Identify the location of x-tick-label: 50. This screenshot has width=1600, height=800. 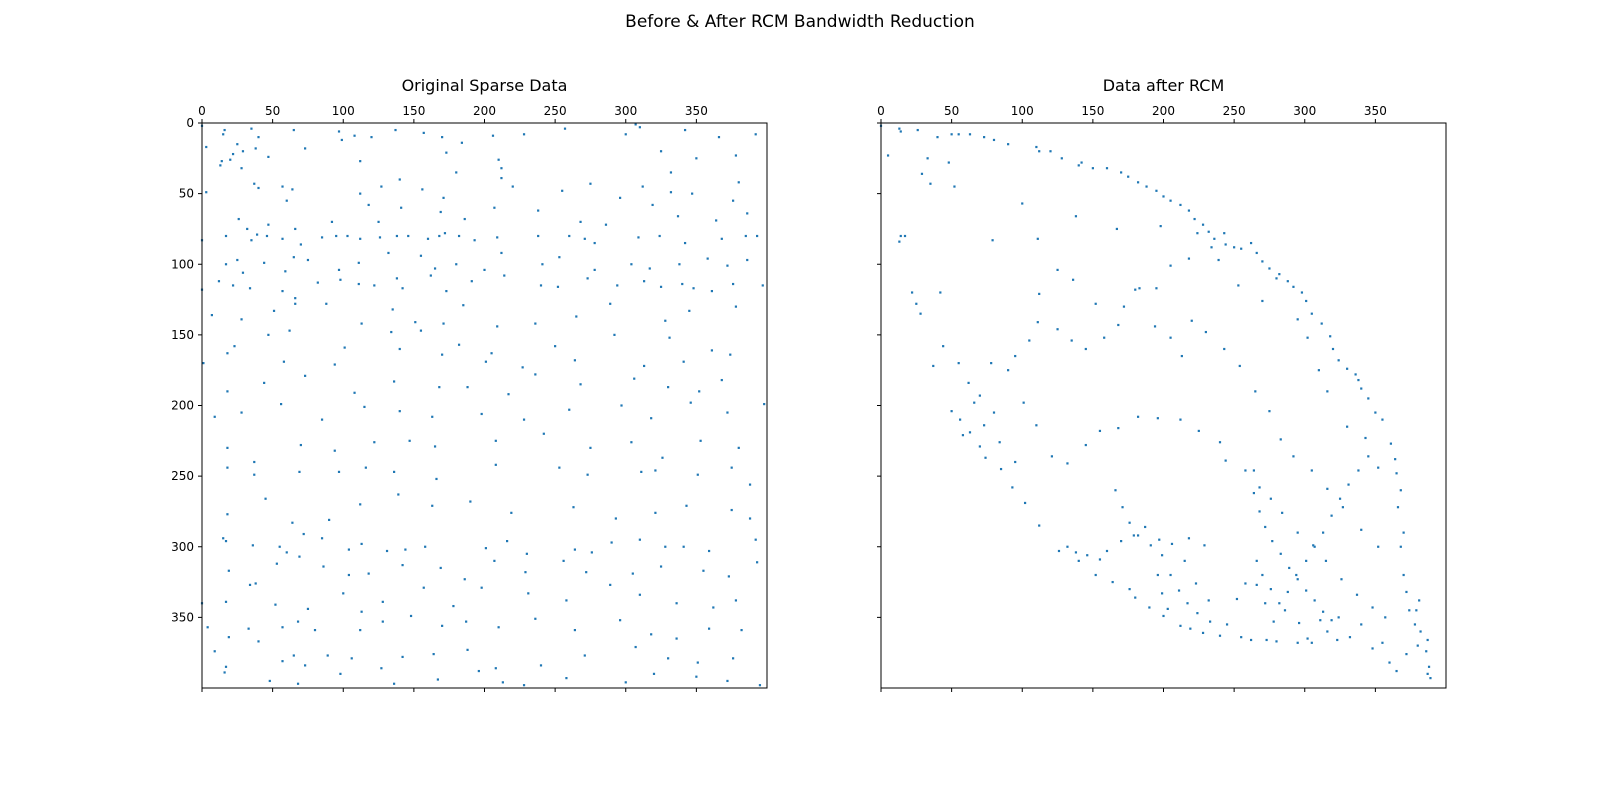
(272, 111).